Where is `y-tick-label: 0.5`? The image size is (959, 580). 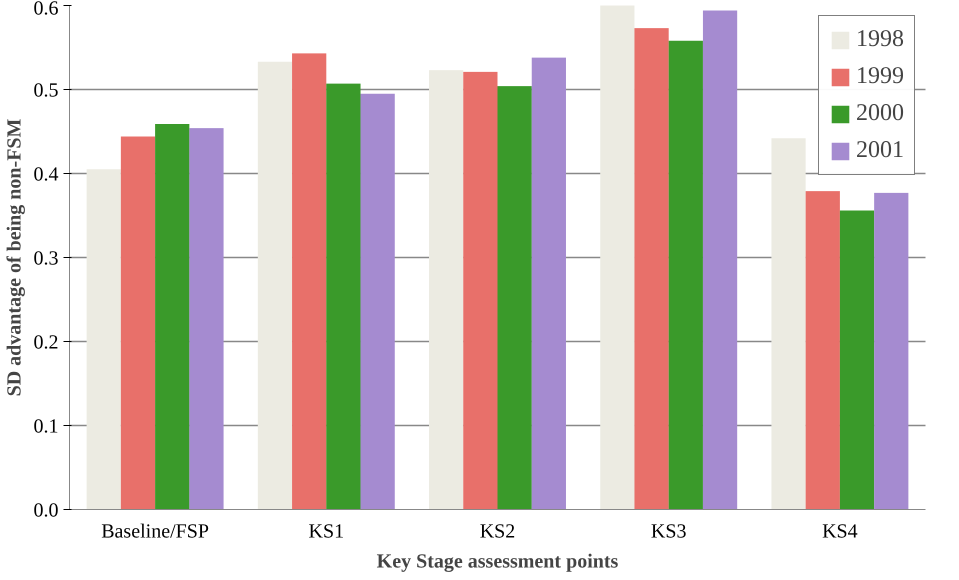
y-tick-label: 0.5 is located at coordinates (46, 91).